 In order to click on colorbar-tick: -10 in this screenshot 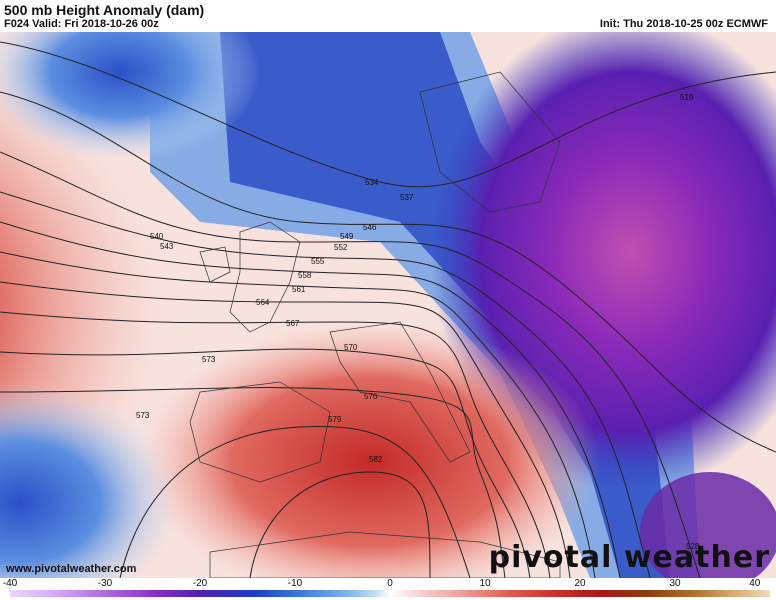, I will do `click(295, 583)`.